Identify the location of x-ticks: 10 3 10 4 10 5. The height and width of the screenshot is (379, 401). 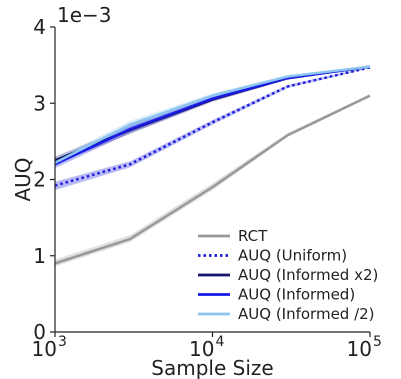
(207, 346).